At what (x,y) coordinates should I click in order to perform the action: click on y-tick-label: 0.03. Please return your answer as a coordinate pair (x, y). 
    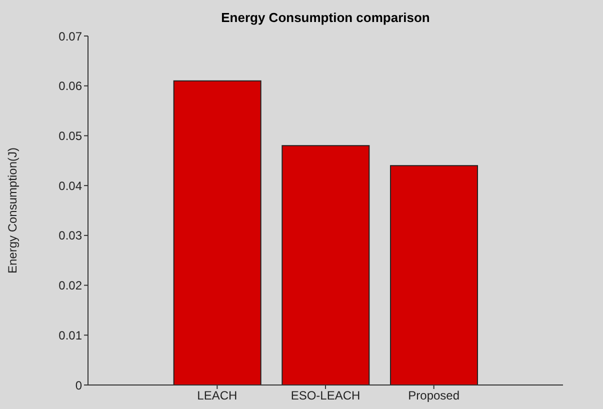
    Looking at the image, I should click on (70, 235).